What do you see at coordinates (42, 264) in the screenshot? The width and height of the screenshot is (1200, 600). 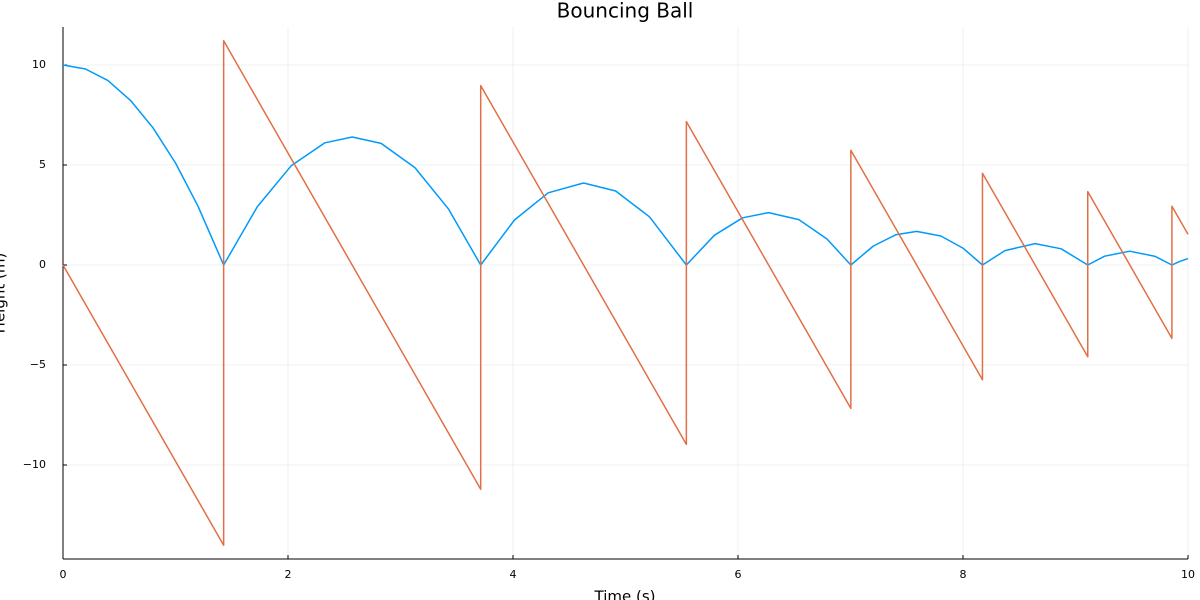 I see `y-tick-label: 0` at bounding box center [42, 264].